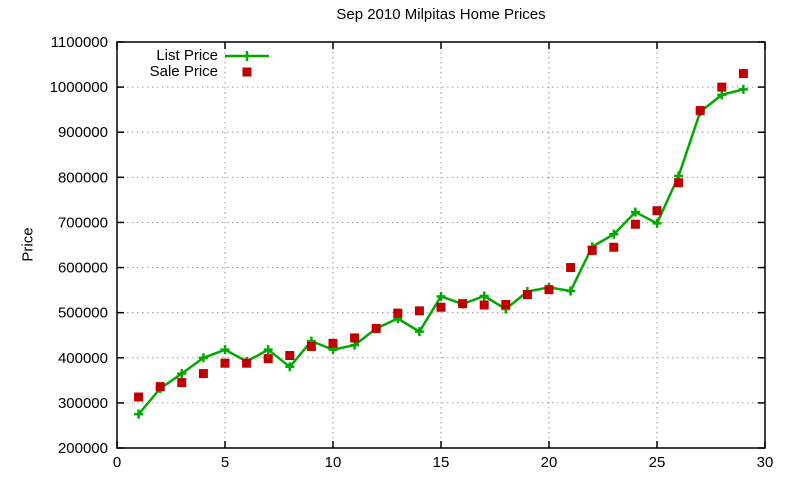 This screenshot has width=800, height=480. I want to click on y-tick-label: 900000, so click(83, 132).